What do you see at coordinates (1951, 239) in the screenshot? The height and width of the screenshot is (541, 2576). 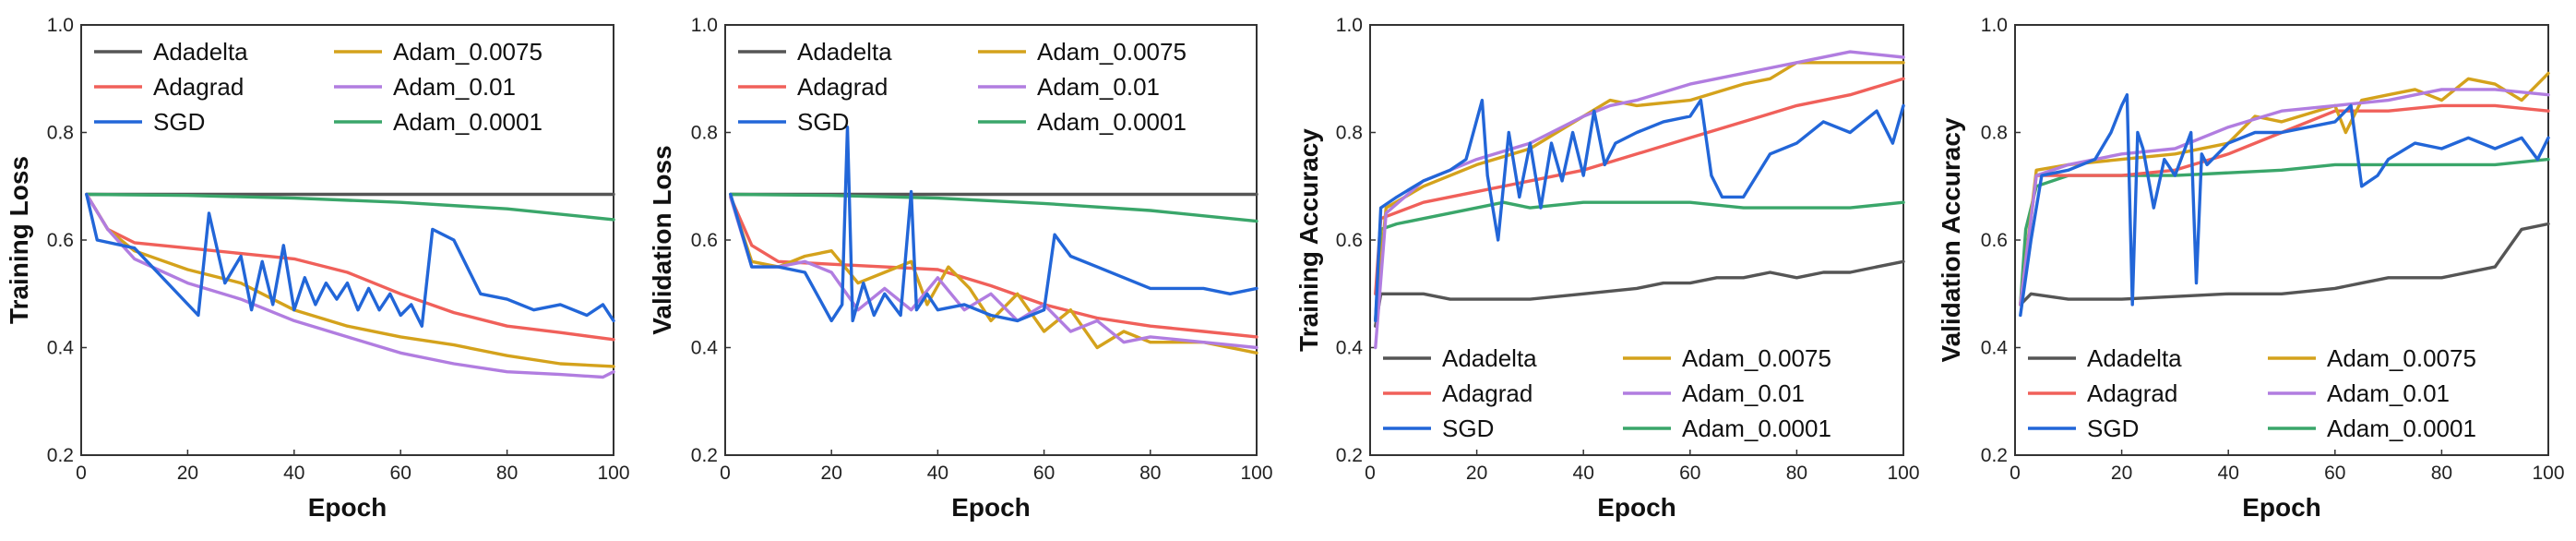 I see `y-axis-label: Validation Accuracy` at bounding box center [1951, 239].